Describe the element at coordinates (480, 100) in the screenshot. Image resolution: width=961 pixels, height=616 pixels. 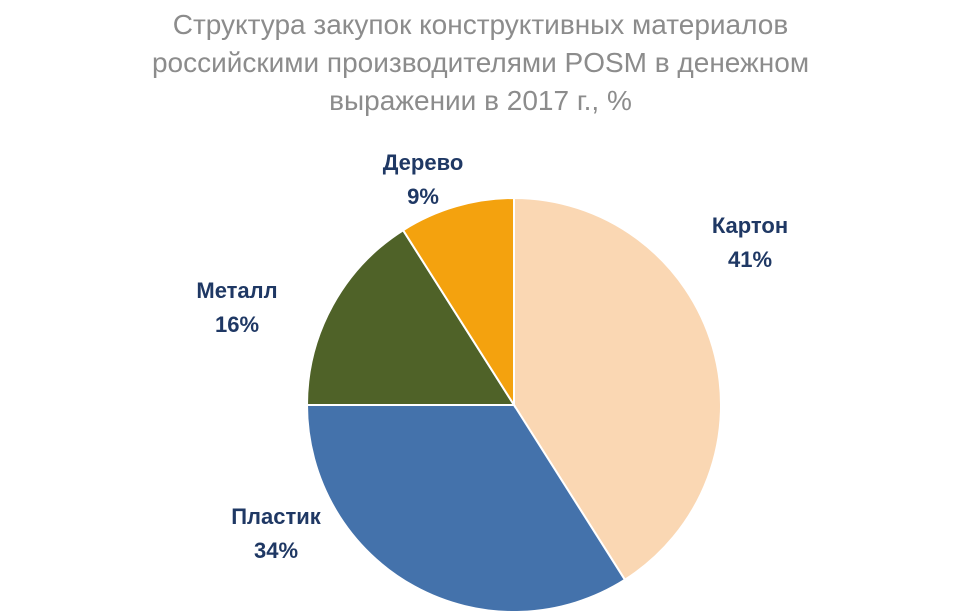
I see `chart-title-line-3: выражении в 2017 г., %` at that location.